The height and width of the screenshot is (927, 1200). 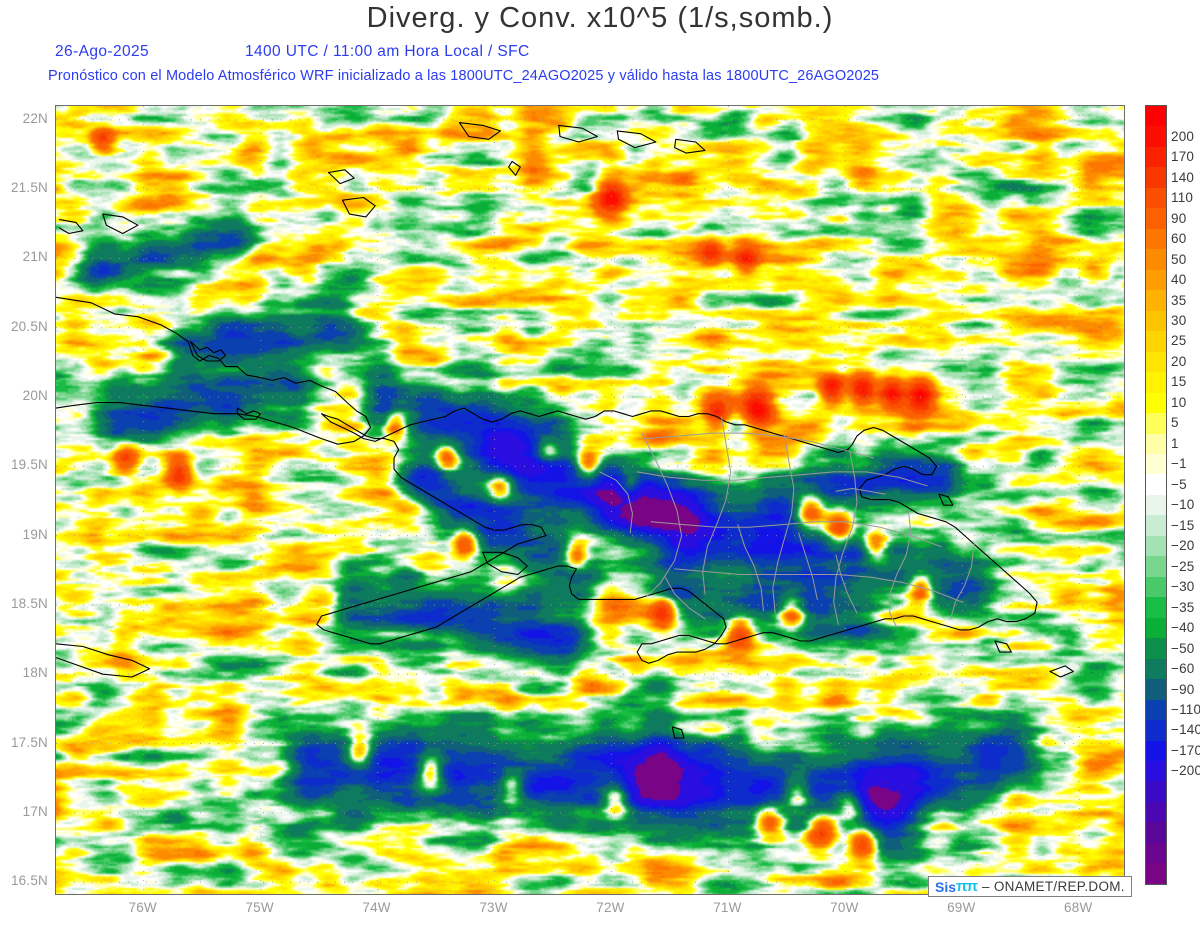 What do you see at coordinates (35, 396) in the screenshot?
I see `y-axis-tick-label: 20N` at bounding box center [35, 396].